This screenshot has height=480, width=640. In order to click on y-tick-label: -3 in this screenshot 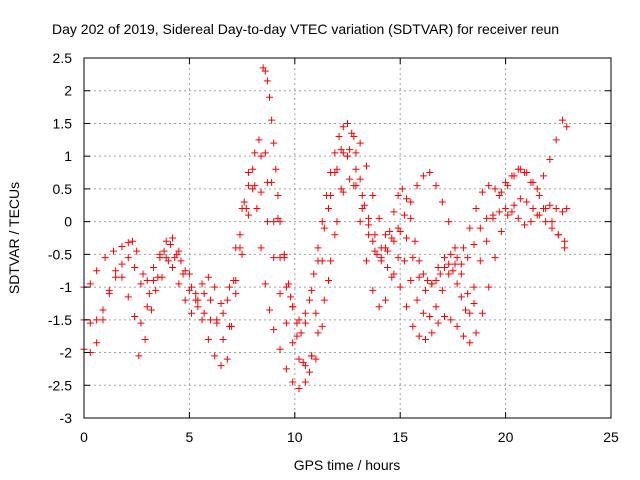, I will do `click(66, 418)`.